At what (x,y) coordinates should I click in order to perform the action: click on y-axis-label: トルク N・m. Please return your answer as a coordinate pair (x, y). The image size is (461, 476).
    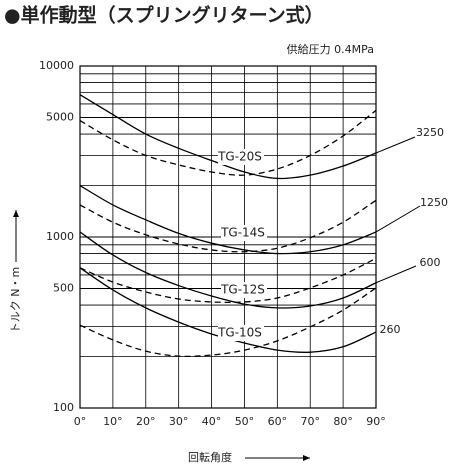
    Looking at the image, I should click on (15, 300).